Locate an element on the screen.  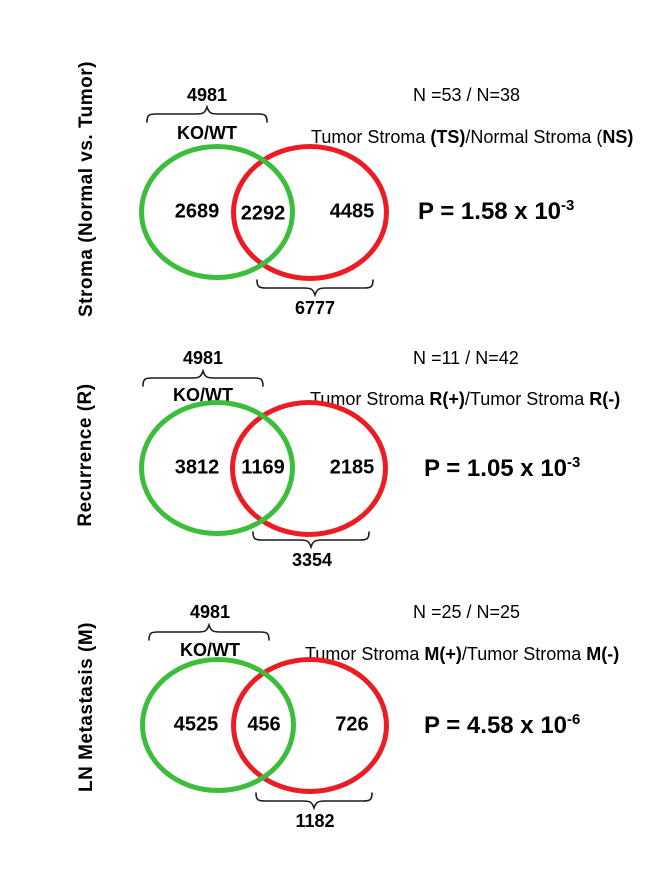
panel-side-label: Recurrence (R) is located at coordinates (85, 455).